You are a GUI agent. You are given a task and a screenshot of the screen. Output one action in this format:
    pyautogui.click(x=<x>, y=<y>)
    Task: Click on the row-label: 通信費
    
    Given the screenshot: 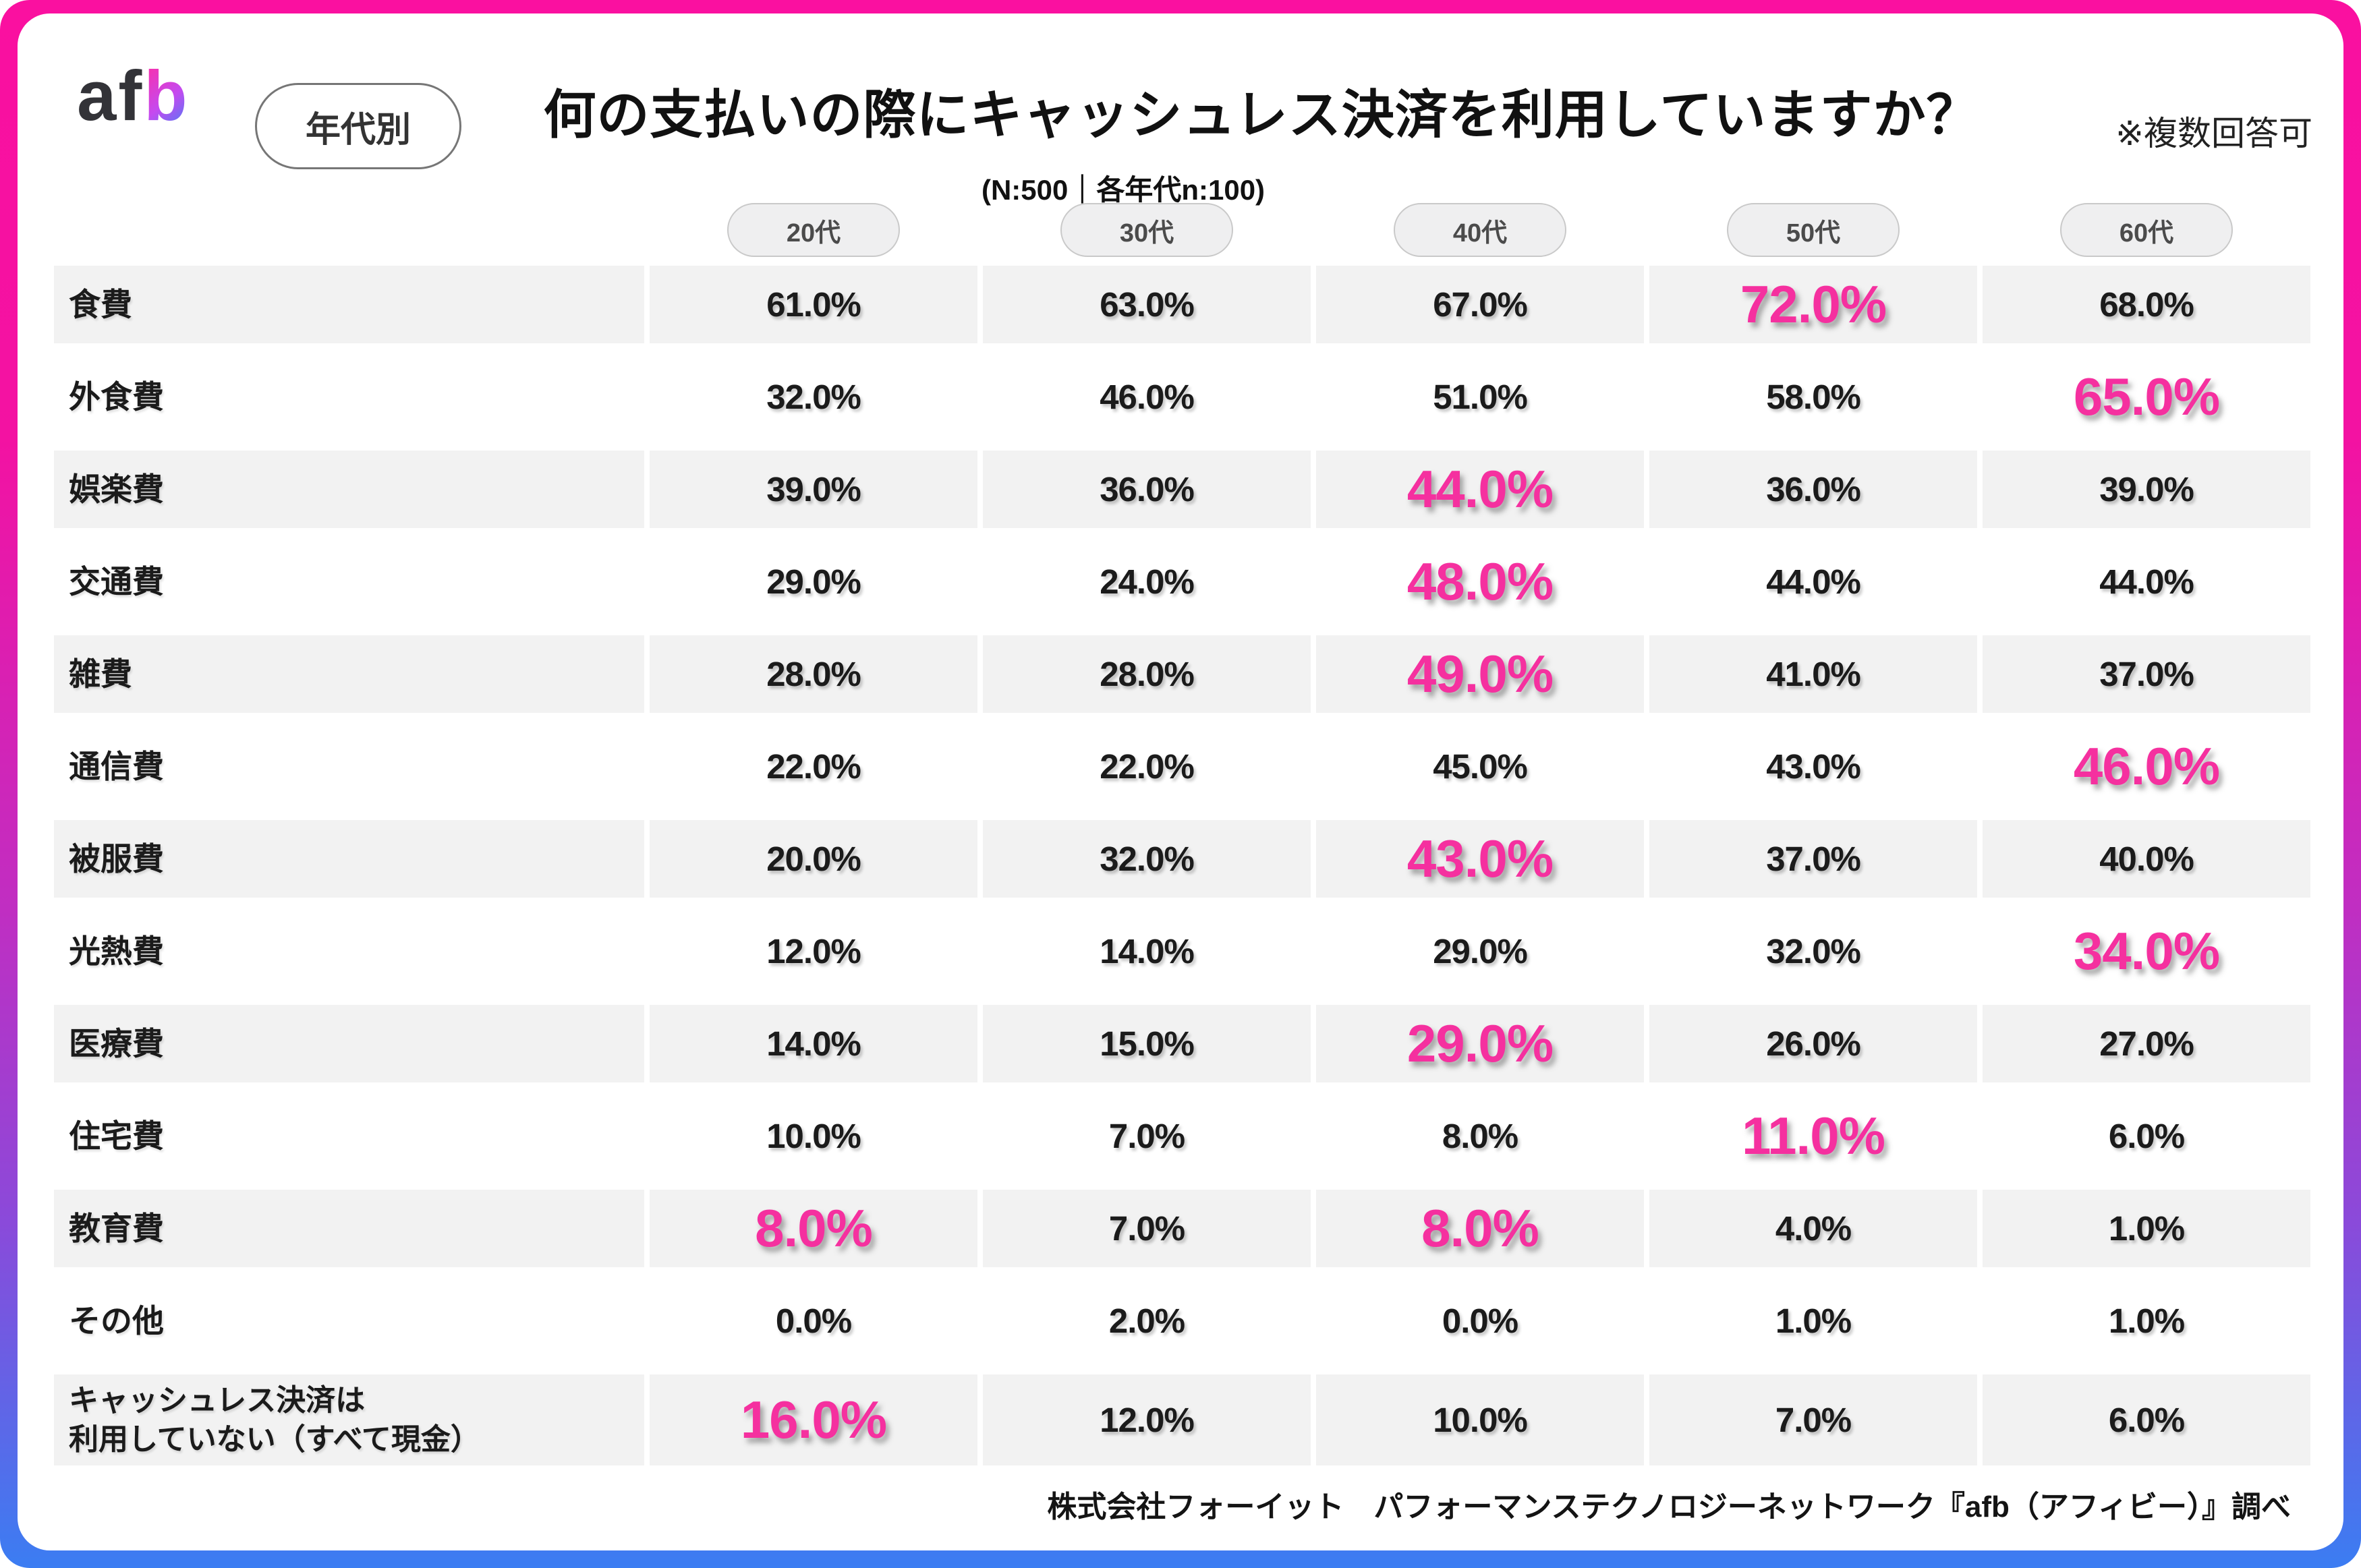 What is the action you would take?
    pyautogui.click(x=117, y=766)
    